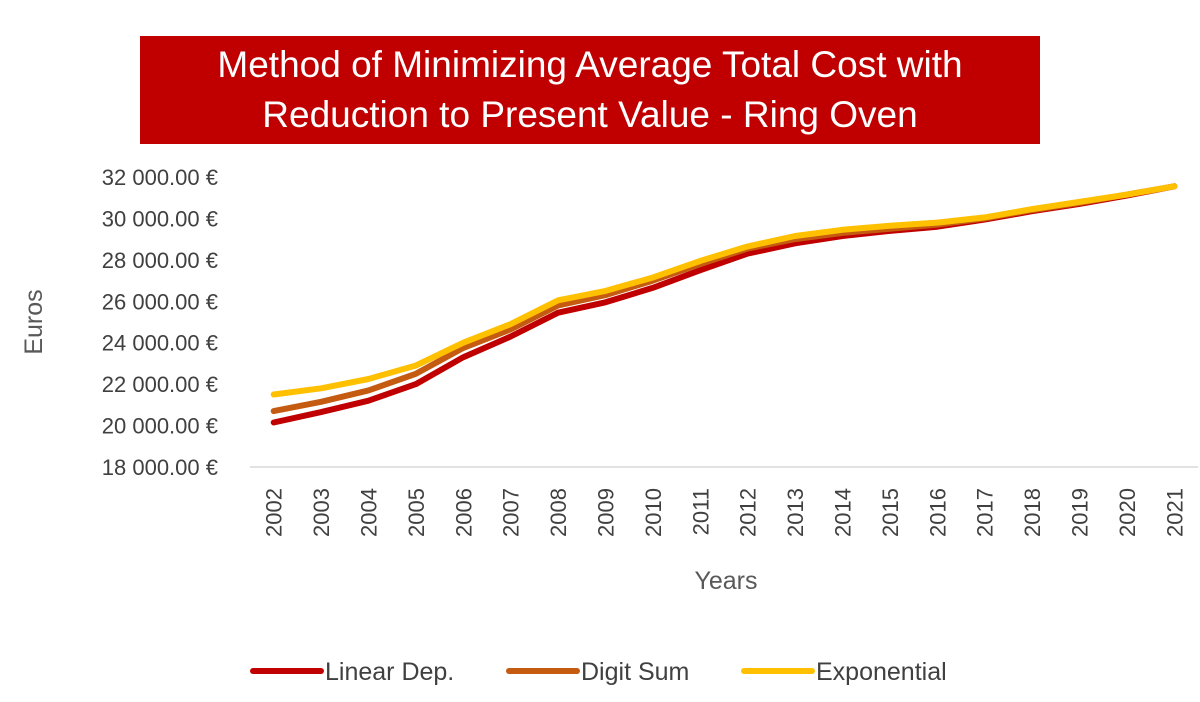  Describe the element at coordinates (389, 672) in the screenshot. I see `legend-label: Linear Dep.` at that location.